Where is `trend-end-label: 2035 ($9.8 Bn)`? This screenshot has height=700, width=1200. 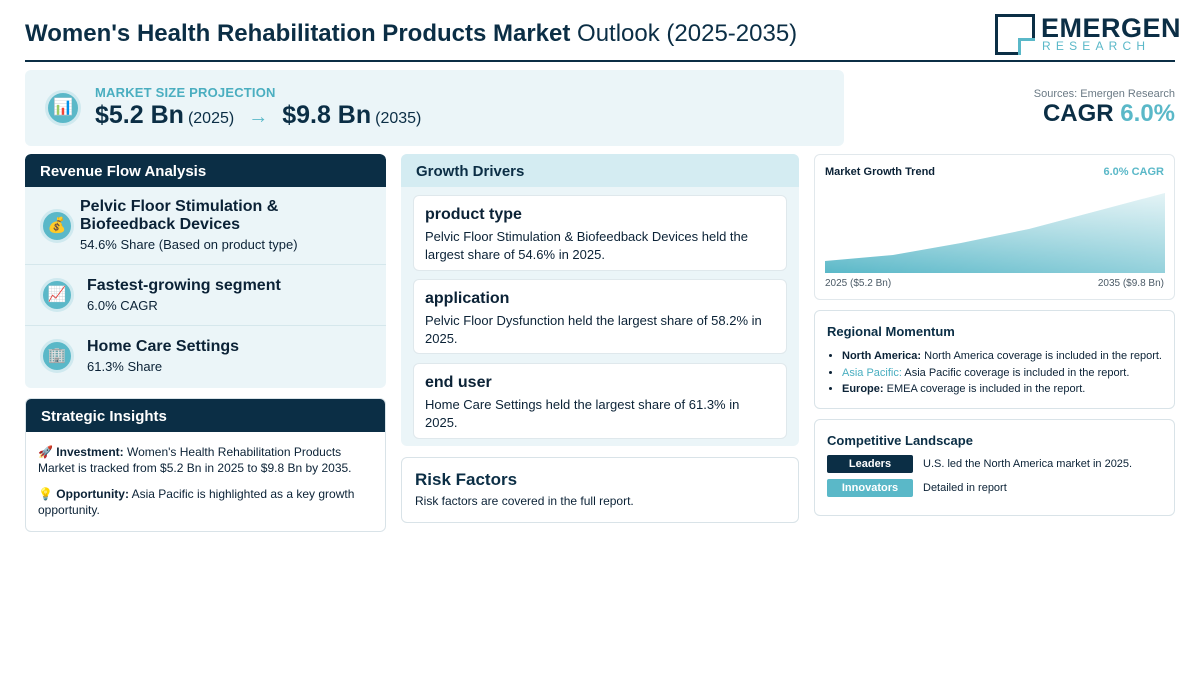
trend-end-label: 2035 ($9.8 Bn) is located at coordinates (1130, 283).